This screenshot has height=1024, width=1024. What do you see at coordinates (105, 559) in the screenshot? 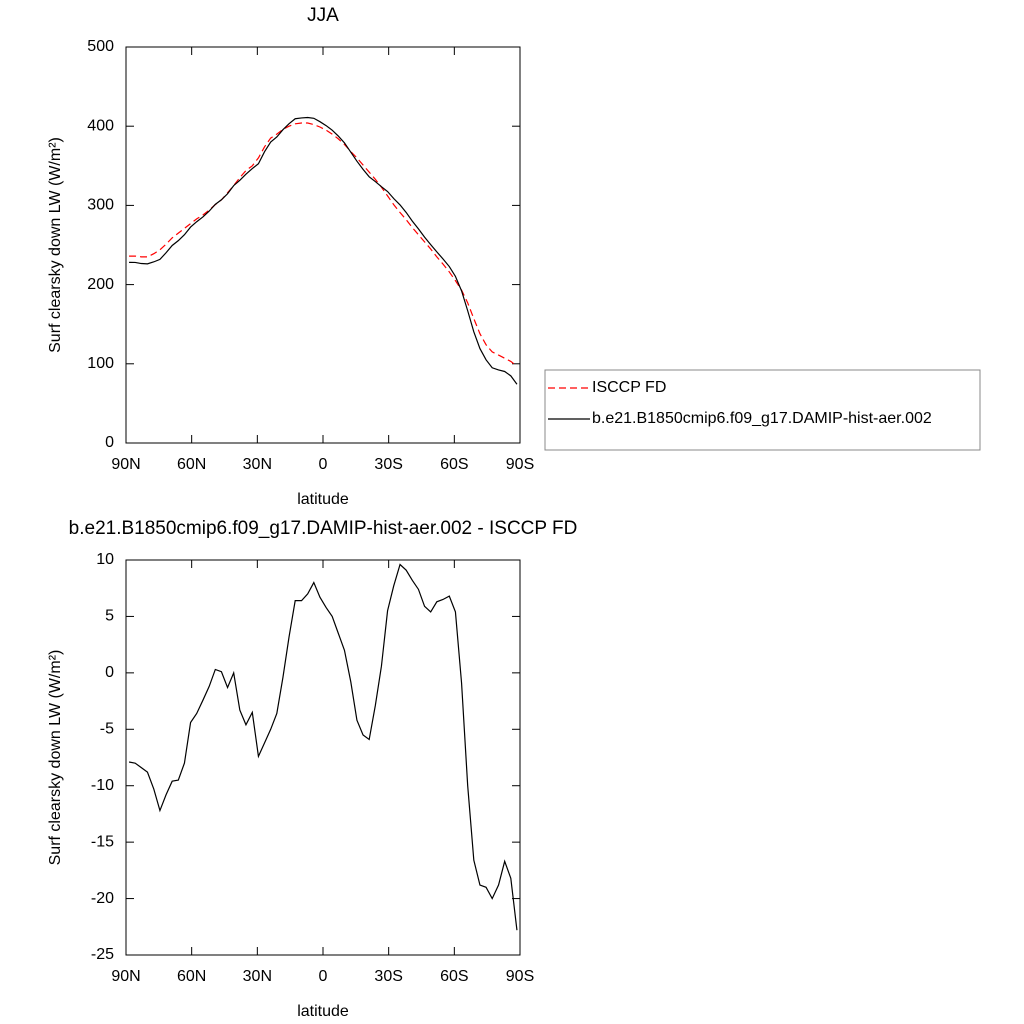
I see `y-tick-label: 10` at bounding box center [105, 559].